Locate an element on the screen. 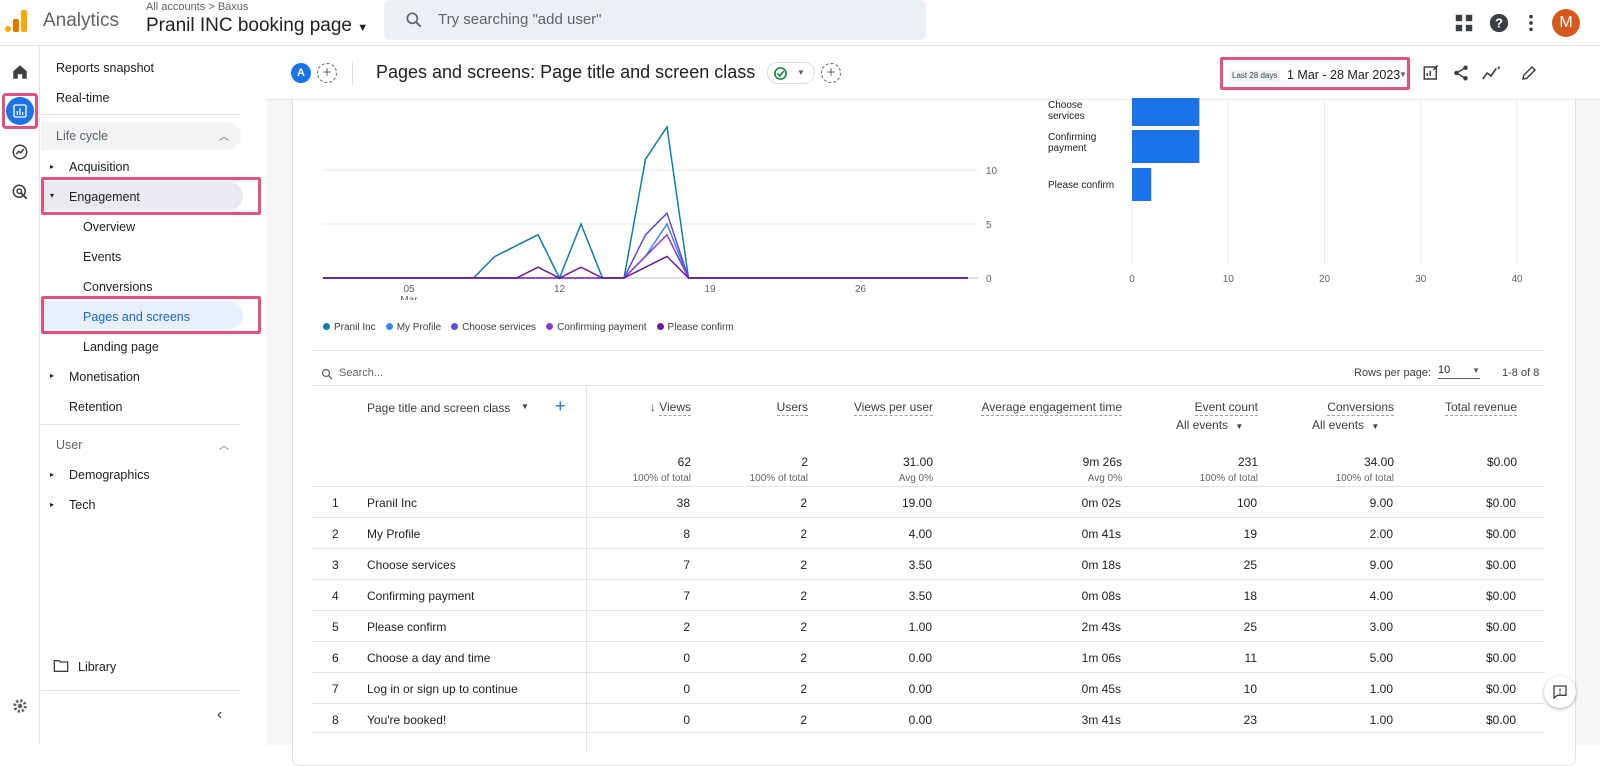 The image size is (1600, 766). nav-conversions: Conversions is located at coordinates (118, 287).